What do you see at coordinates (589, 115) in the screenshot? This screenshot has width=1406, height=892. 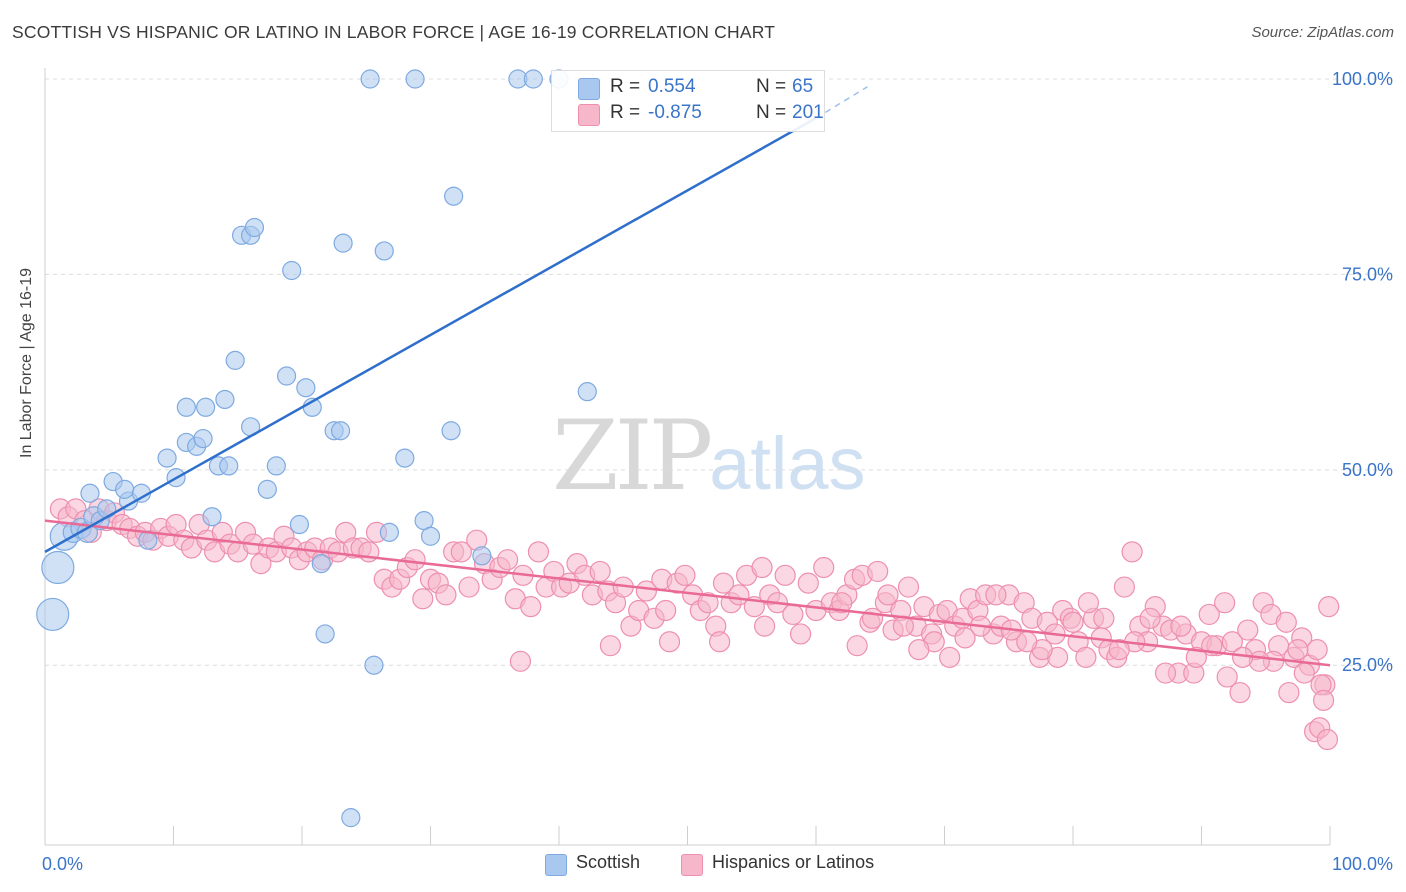 I see `legend-swatch-hispanic` at bounding box center [589, 115].